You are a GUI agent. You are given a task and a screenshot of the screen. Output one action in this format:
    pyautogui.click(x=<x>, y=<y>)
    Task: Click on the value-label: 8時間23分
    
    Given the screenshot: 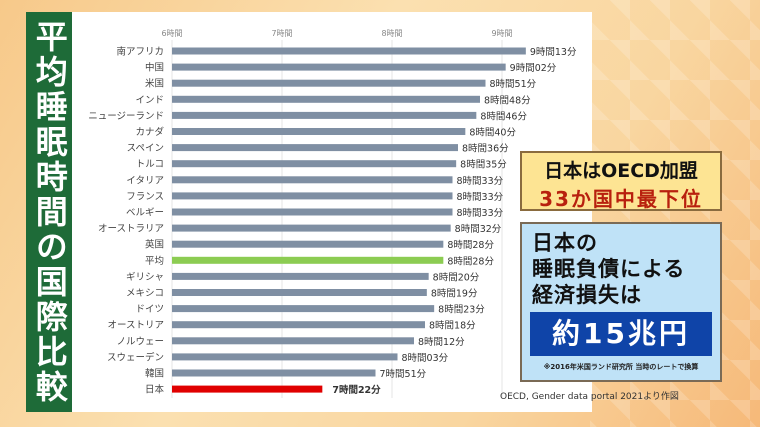 What is the action you would take?
    pyautogui.click(x=461, y=310)
    